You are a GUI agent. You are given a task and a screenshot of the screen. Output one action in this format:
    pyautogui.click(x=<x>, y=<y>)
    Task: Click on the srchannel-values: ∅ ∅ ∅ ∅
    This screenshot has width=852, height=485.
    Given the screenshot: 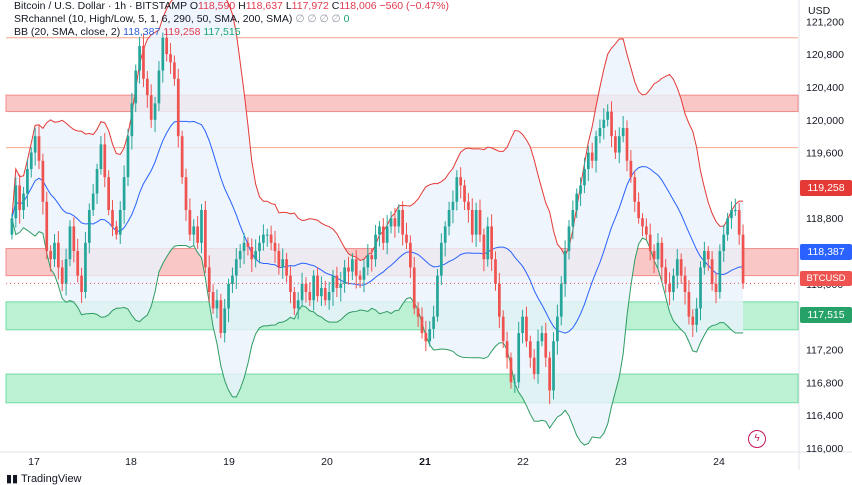 What is the action you would take?
    pyautogui.click(x=318, y=19)
    